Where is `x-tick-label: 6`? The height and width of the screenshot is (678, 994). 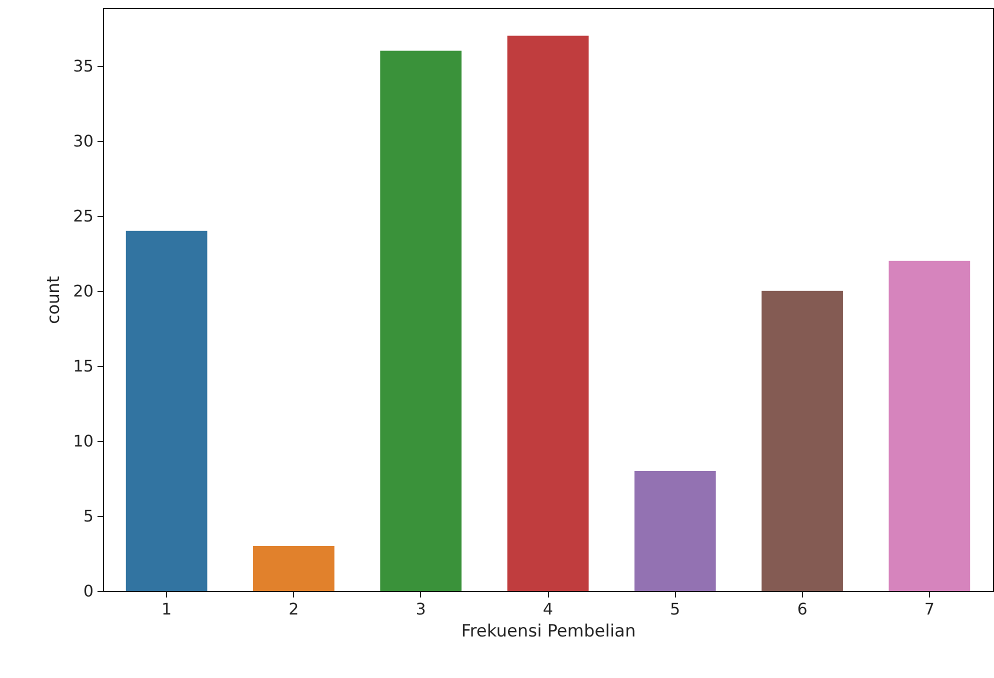
x-tick-label: 6 is located at coordinates (802, 609).